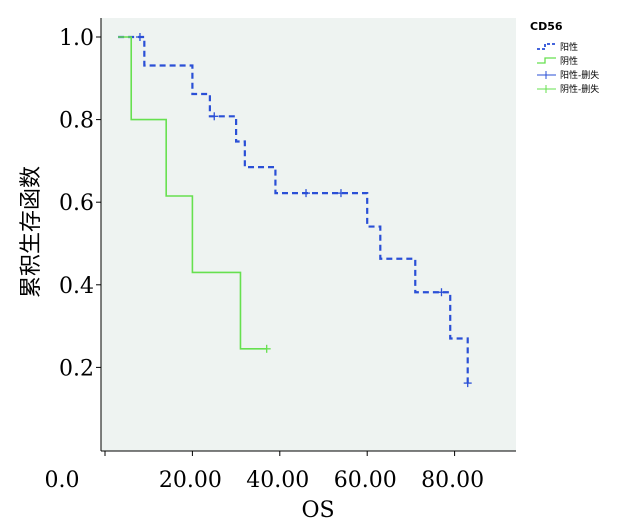 This screenshot has height=531, width=624. What do you see at coordinates (452, 480) in the screenshot?
I see `x-tick-label: 80.00` at bounding box center [452, 480].